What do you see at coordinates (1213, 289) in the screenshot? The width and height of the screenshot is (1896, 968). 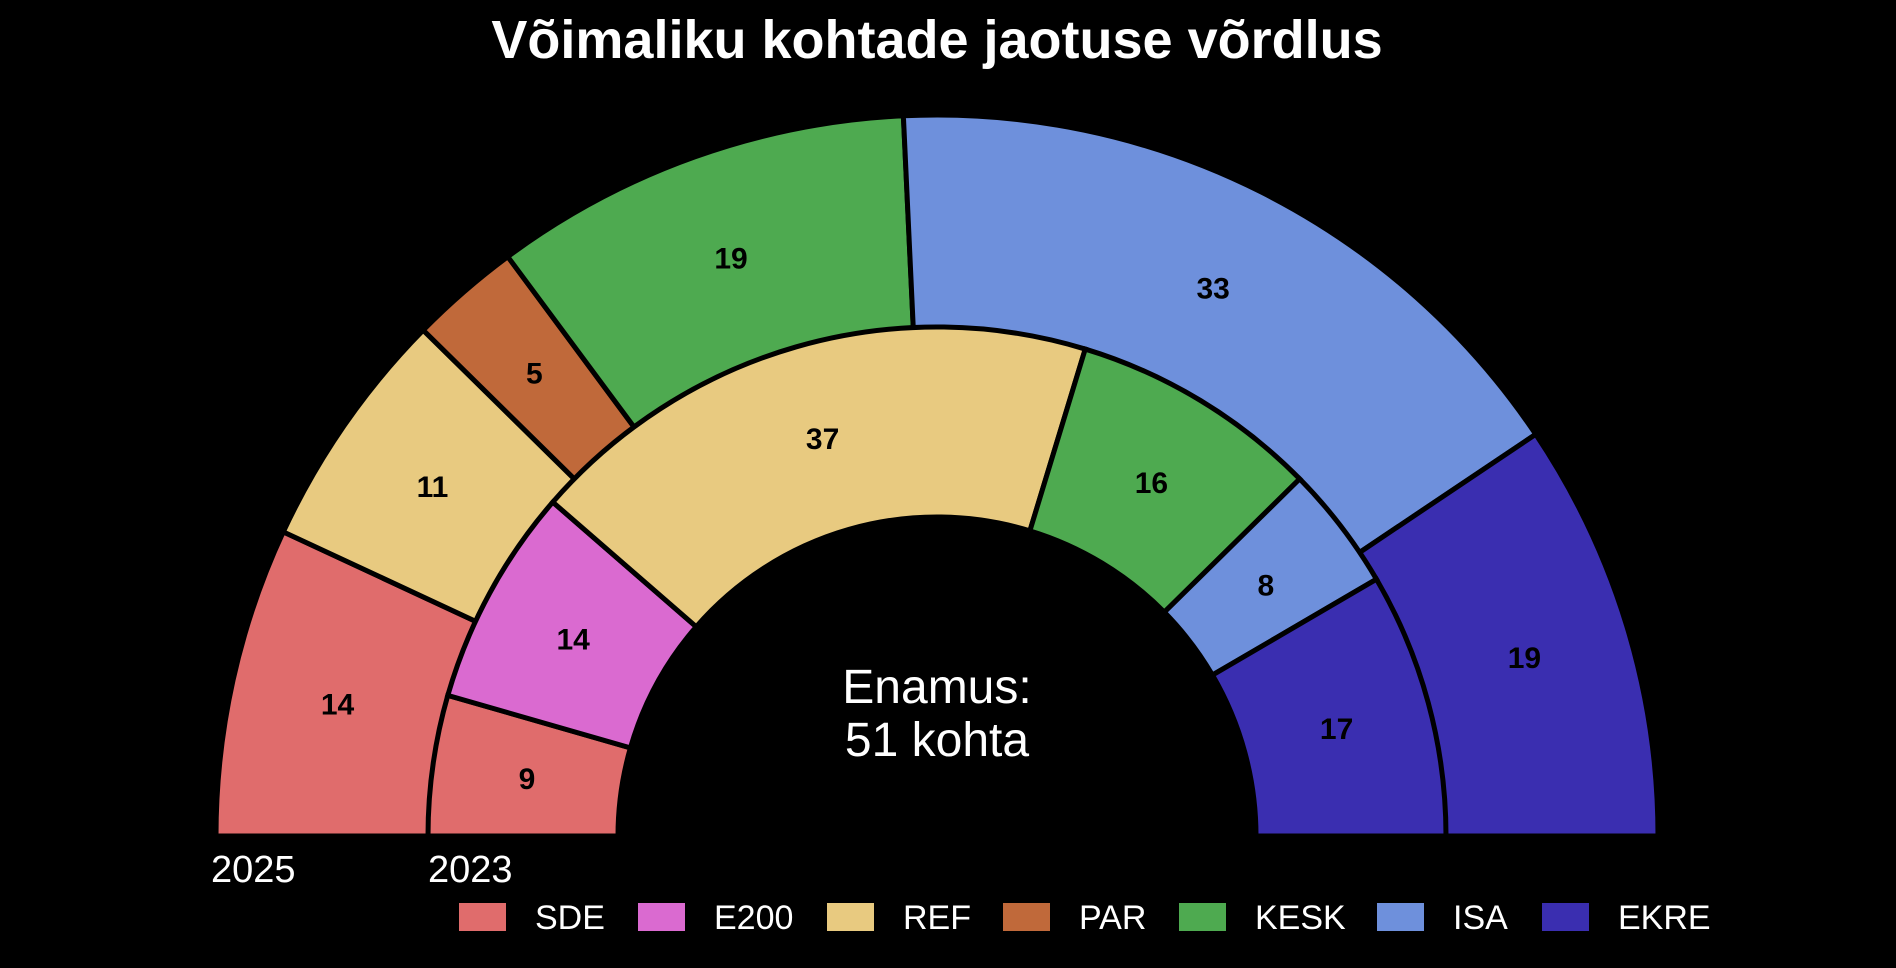 I see `segment-label-2025-isa: 33` at bounding box center [1213, 289].